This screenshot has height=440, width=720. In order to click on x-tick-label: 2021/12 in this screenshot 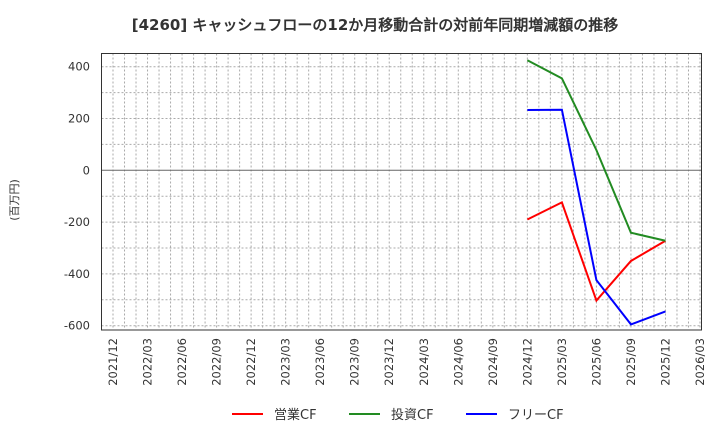, I will do `click(113, 362)`.